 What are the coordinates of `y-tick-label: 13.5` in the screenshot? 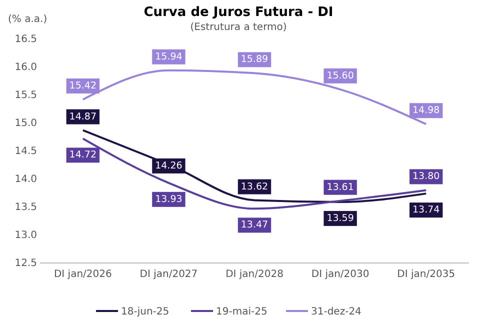 It's located at (25, 208).